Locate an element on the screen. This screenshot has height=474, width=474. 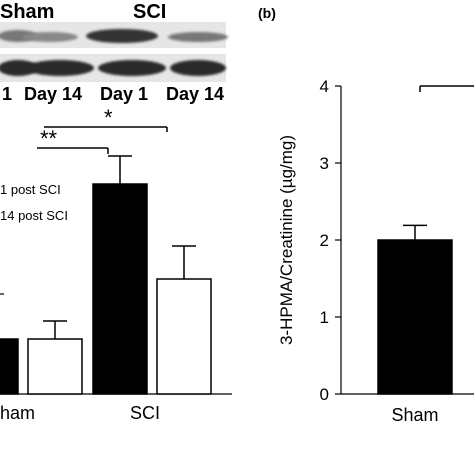
y-tick-label: 1 is located at coordinates (324, 317).